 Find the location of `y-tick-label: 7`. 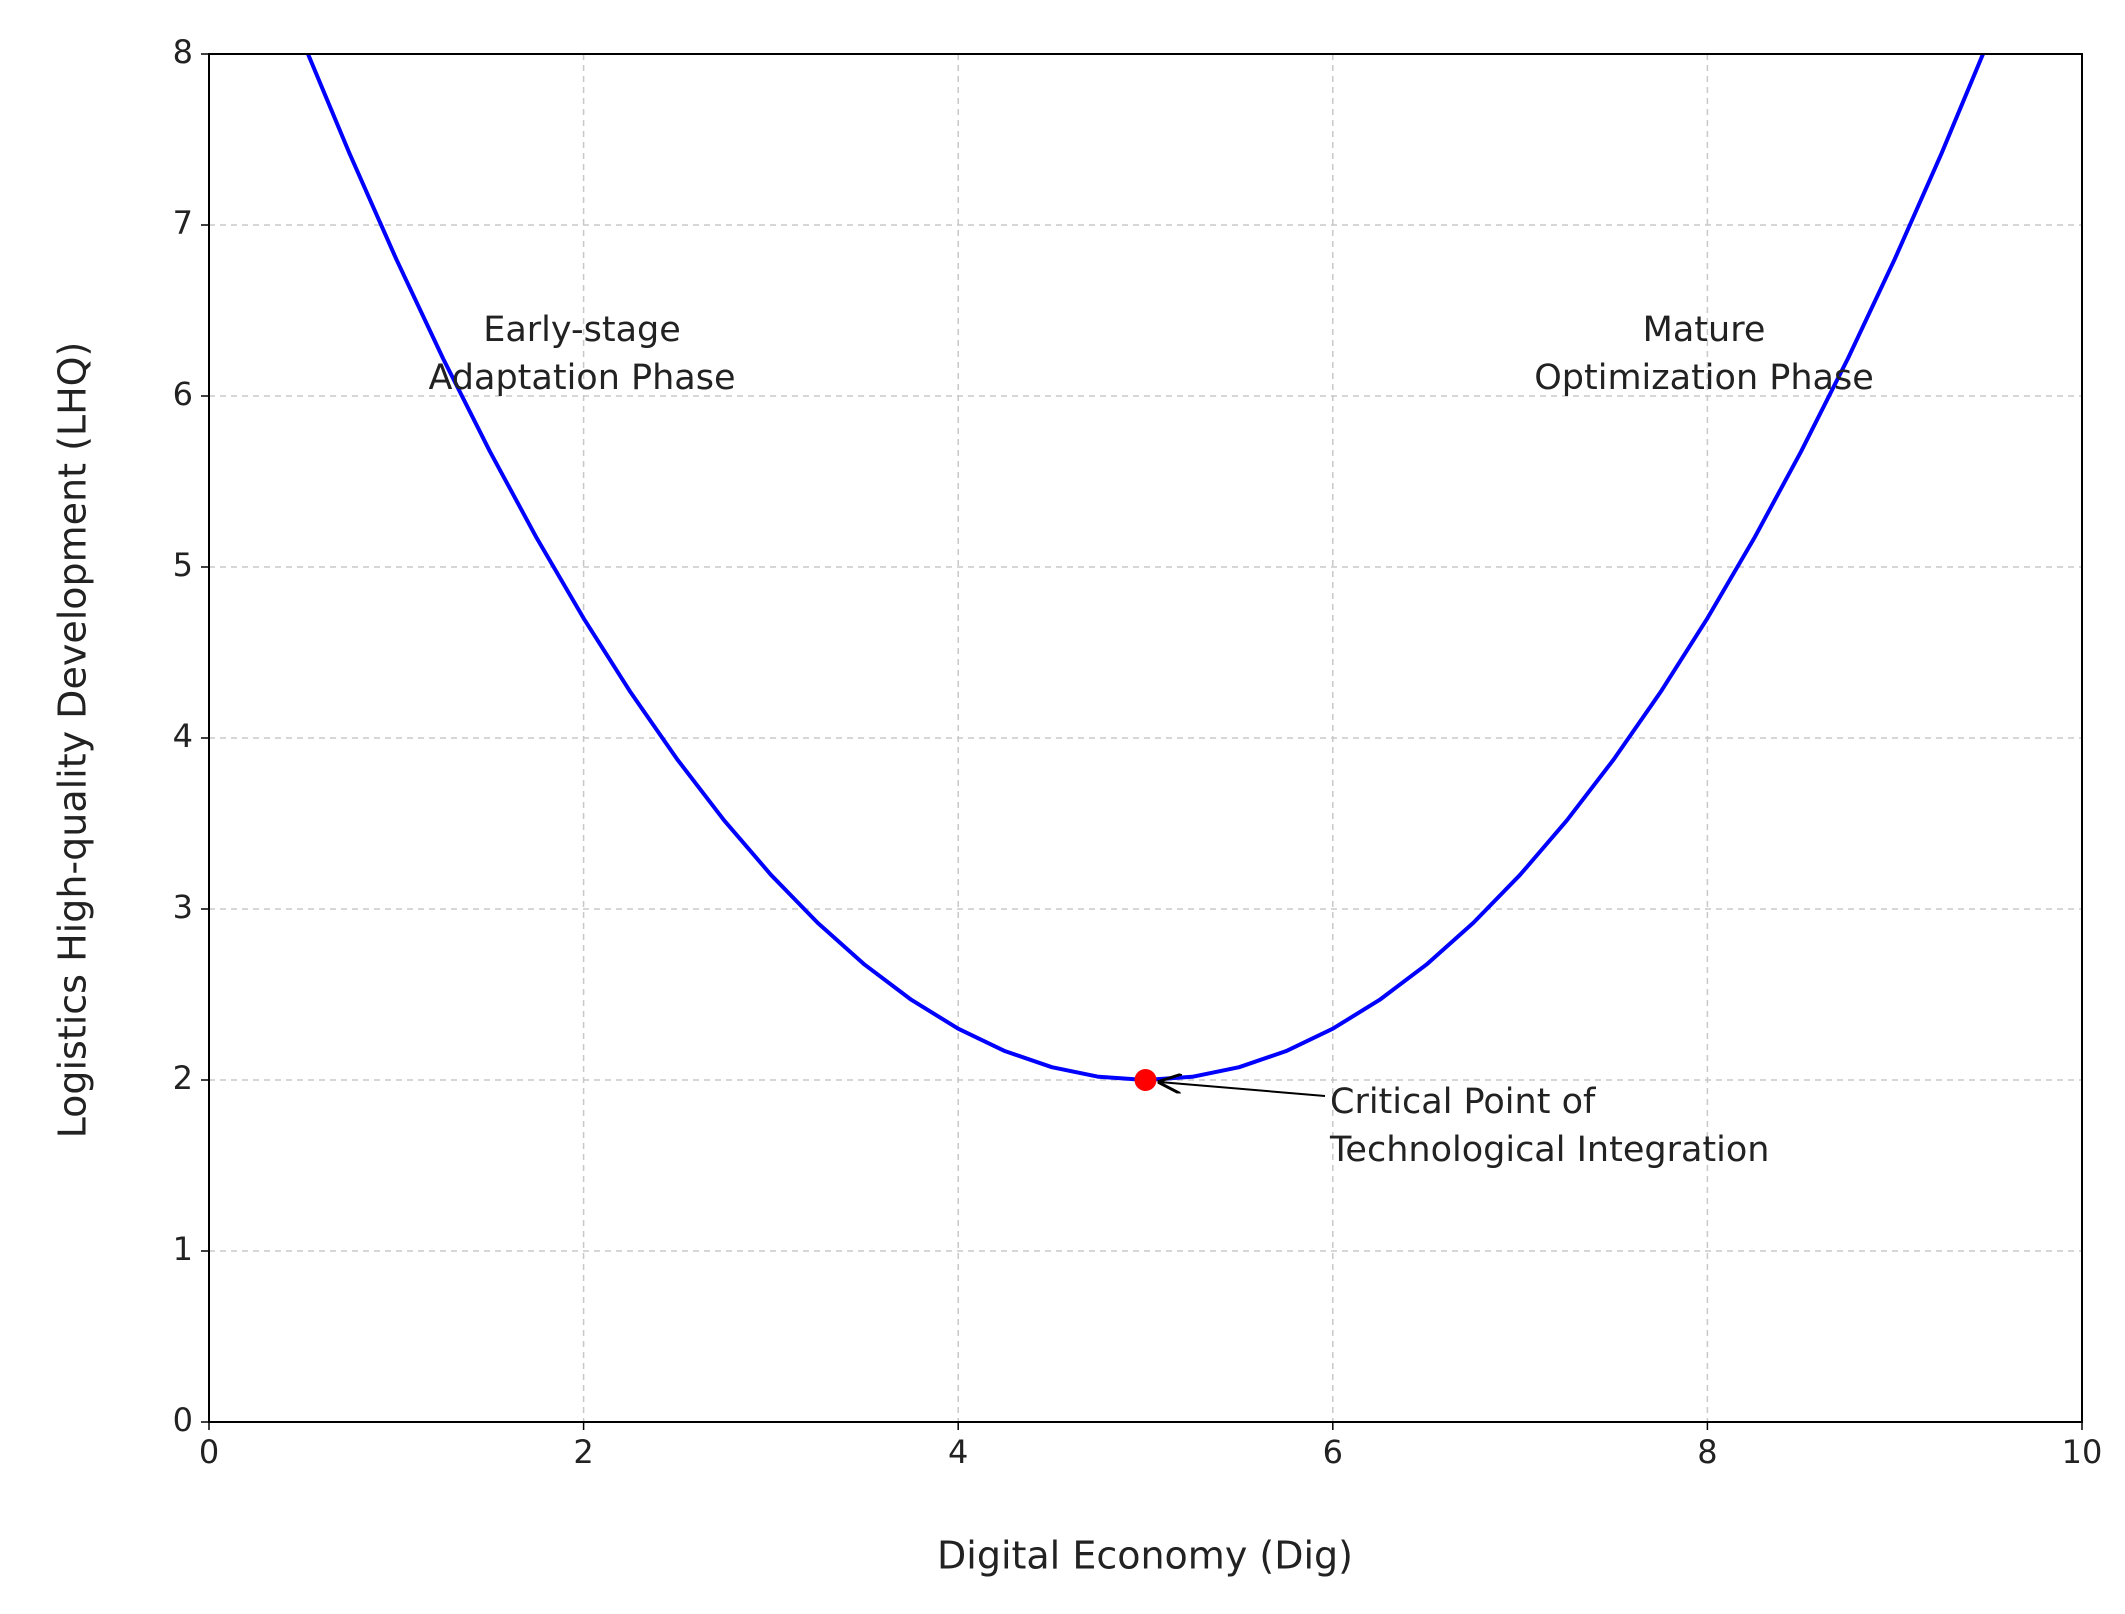

y-tick-label: 7 is located at coordinates (183, 223).